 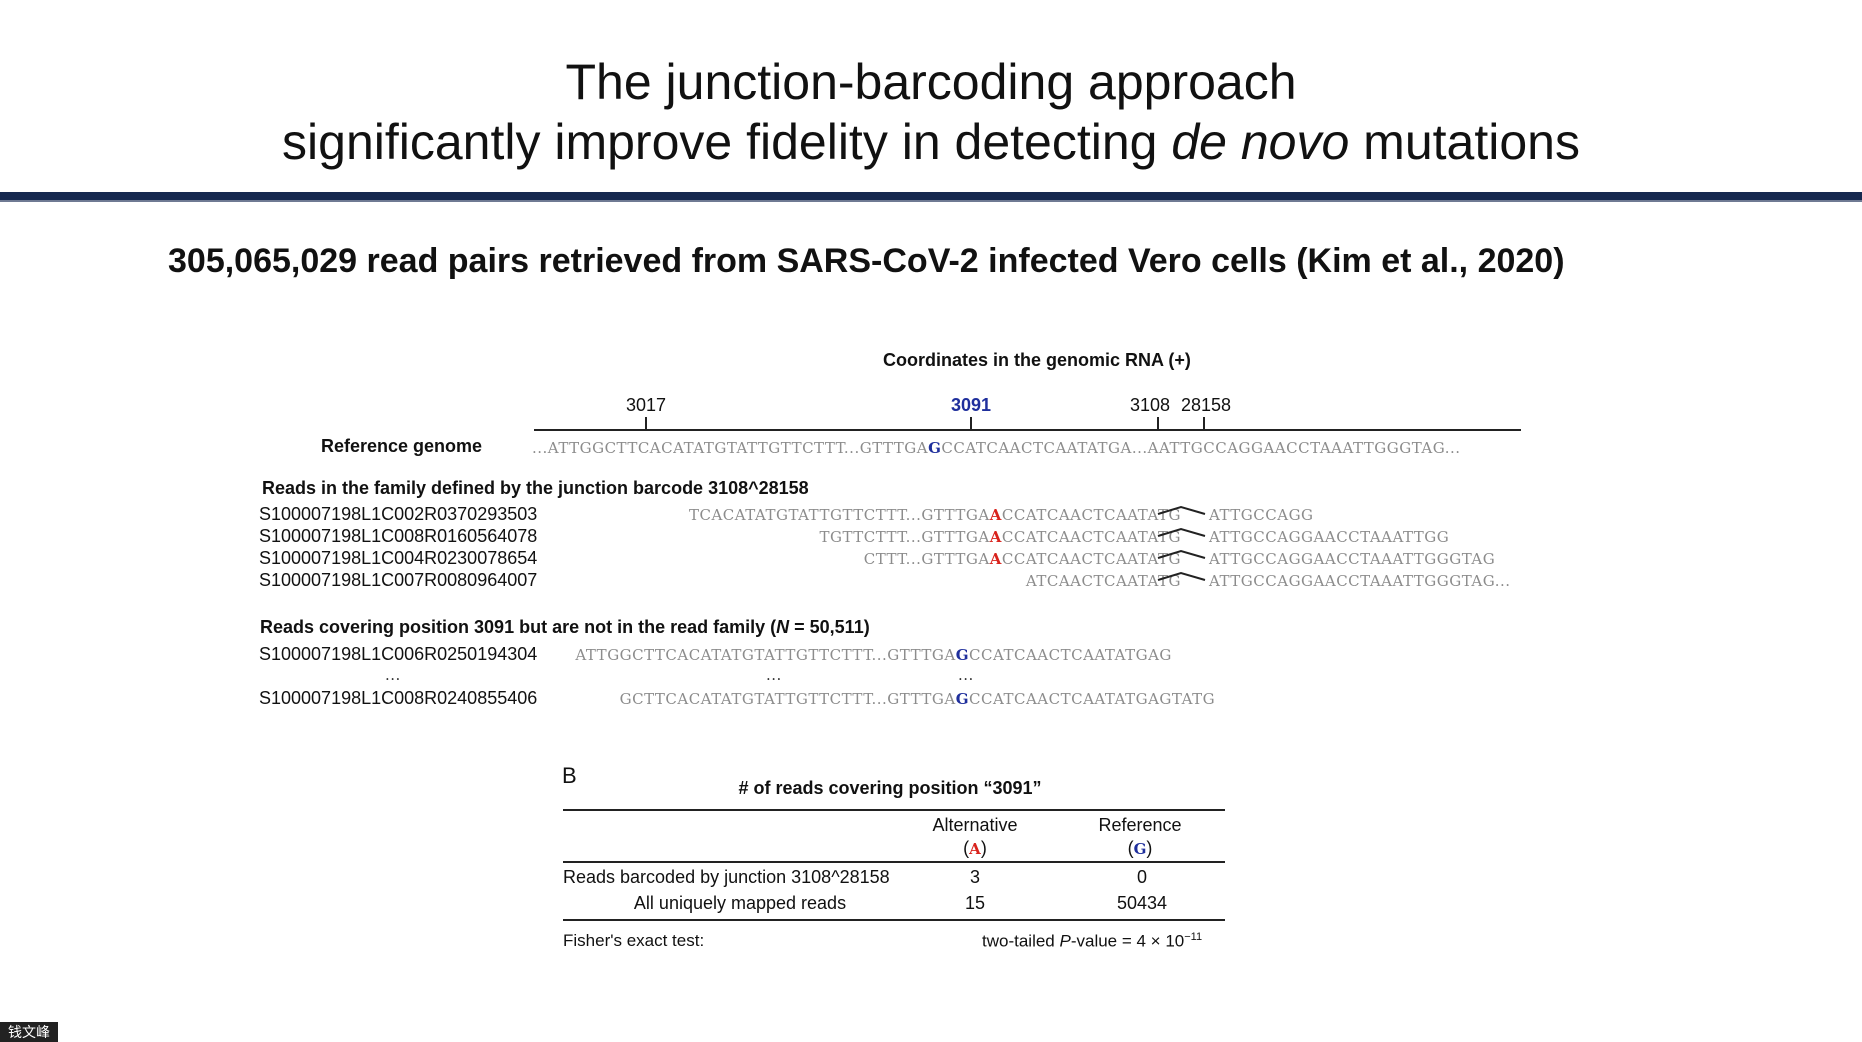 I want to click on ref-base: G, so click(x=1140, y=849).